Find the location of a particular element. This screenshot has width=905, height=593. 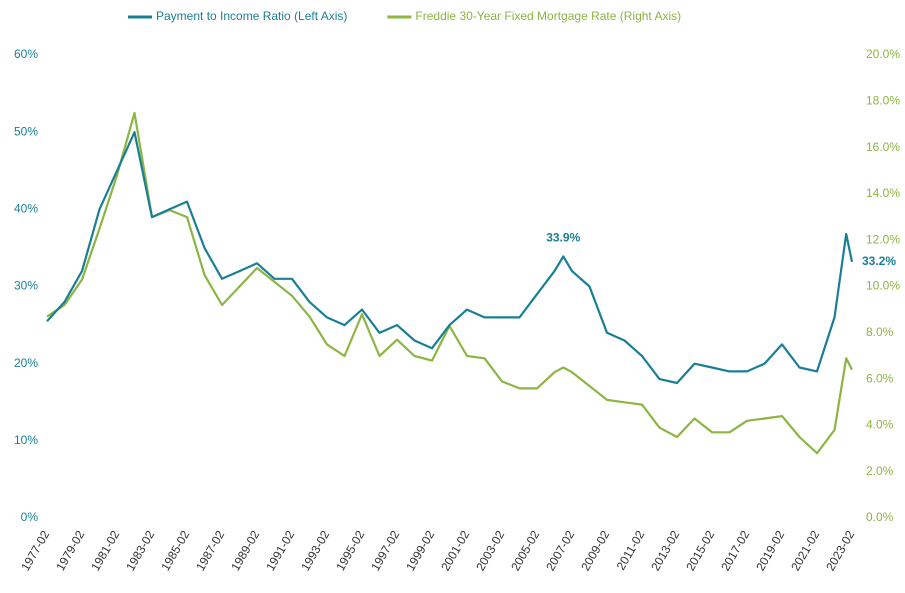

y-tick-label: 50% is located at coordinates (26, 131).